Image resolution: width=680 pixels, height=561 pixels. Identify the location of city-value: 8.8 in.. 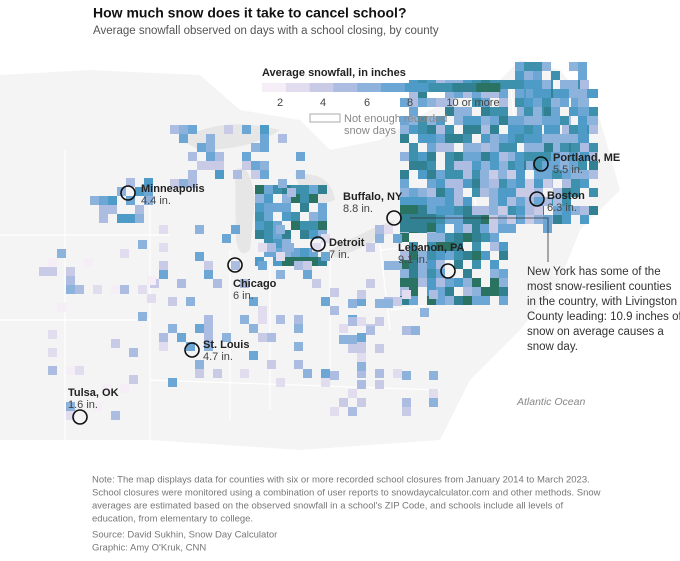
(358, 209).